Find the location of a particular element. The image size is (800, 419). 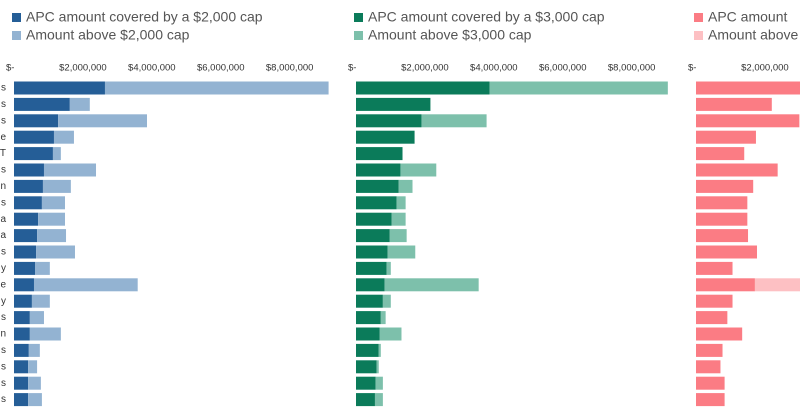

category-label: T is located at coordinates (3, 153).